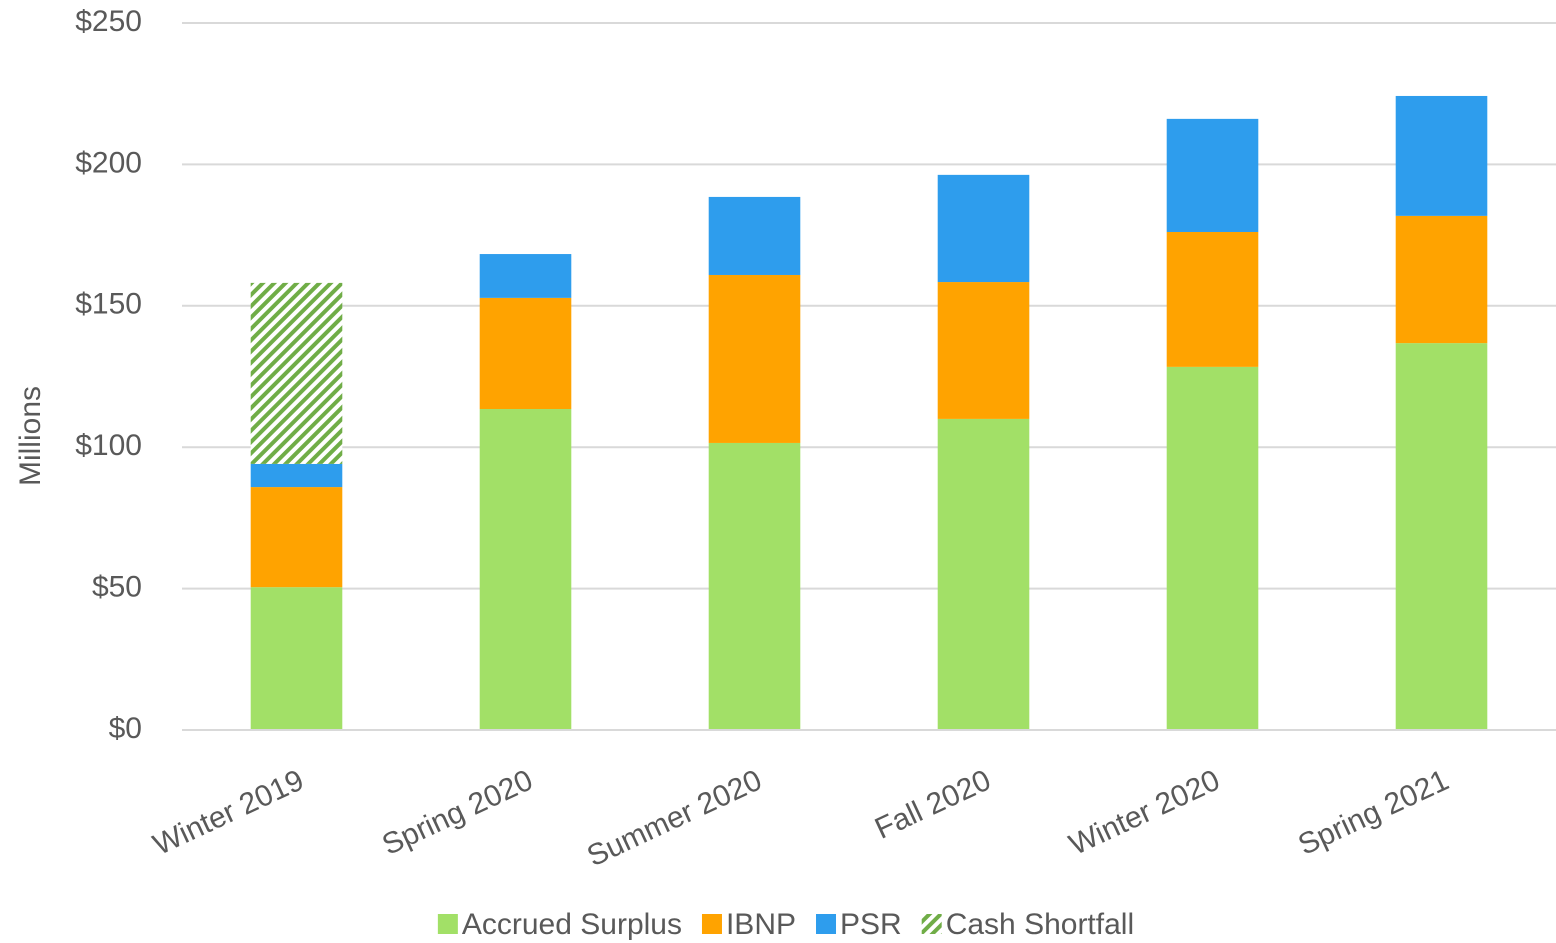 This screenshot has width=1556, height=943. What do you see at coordinates (674, 819) in the screenshot?
I see `x-tick-label: Summer 2020` at bounding box center [674, 819].